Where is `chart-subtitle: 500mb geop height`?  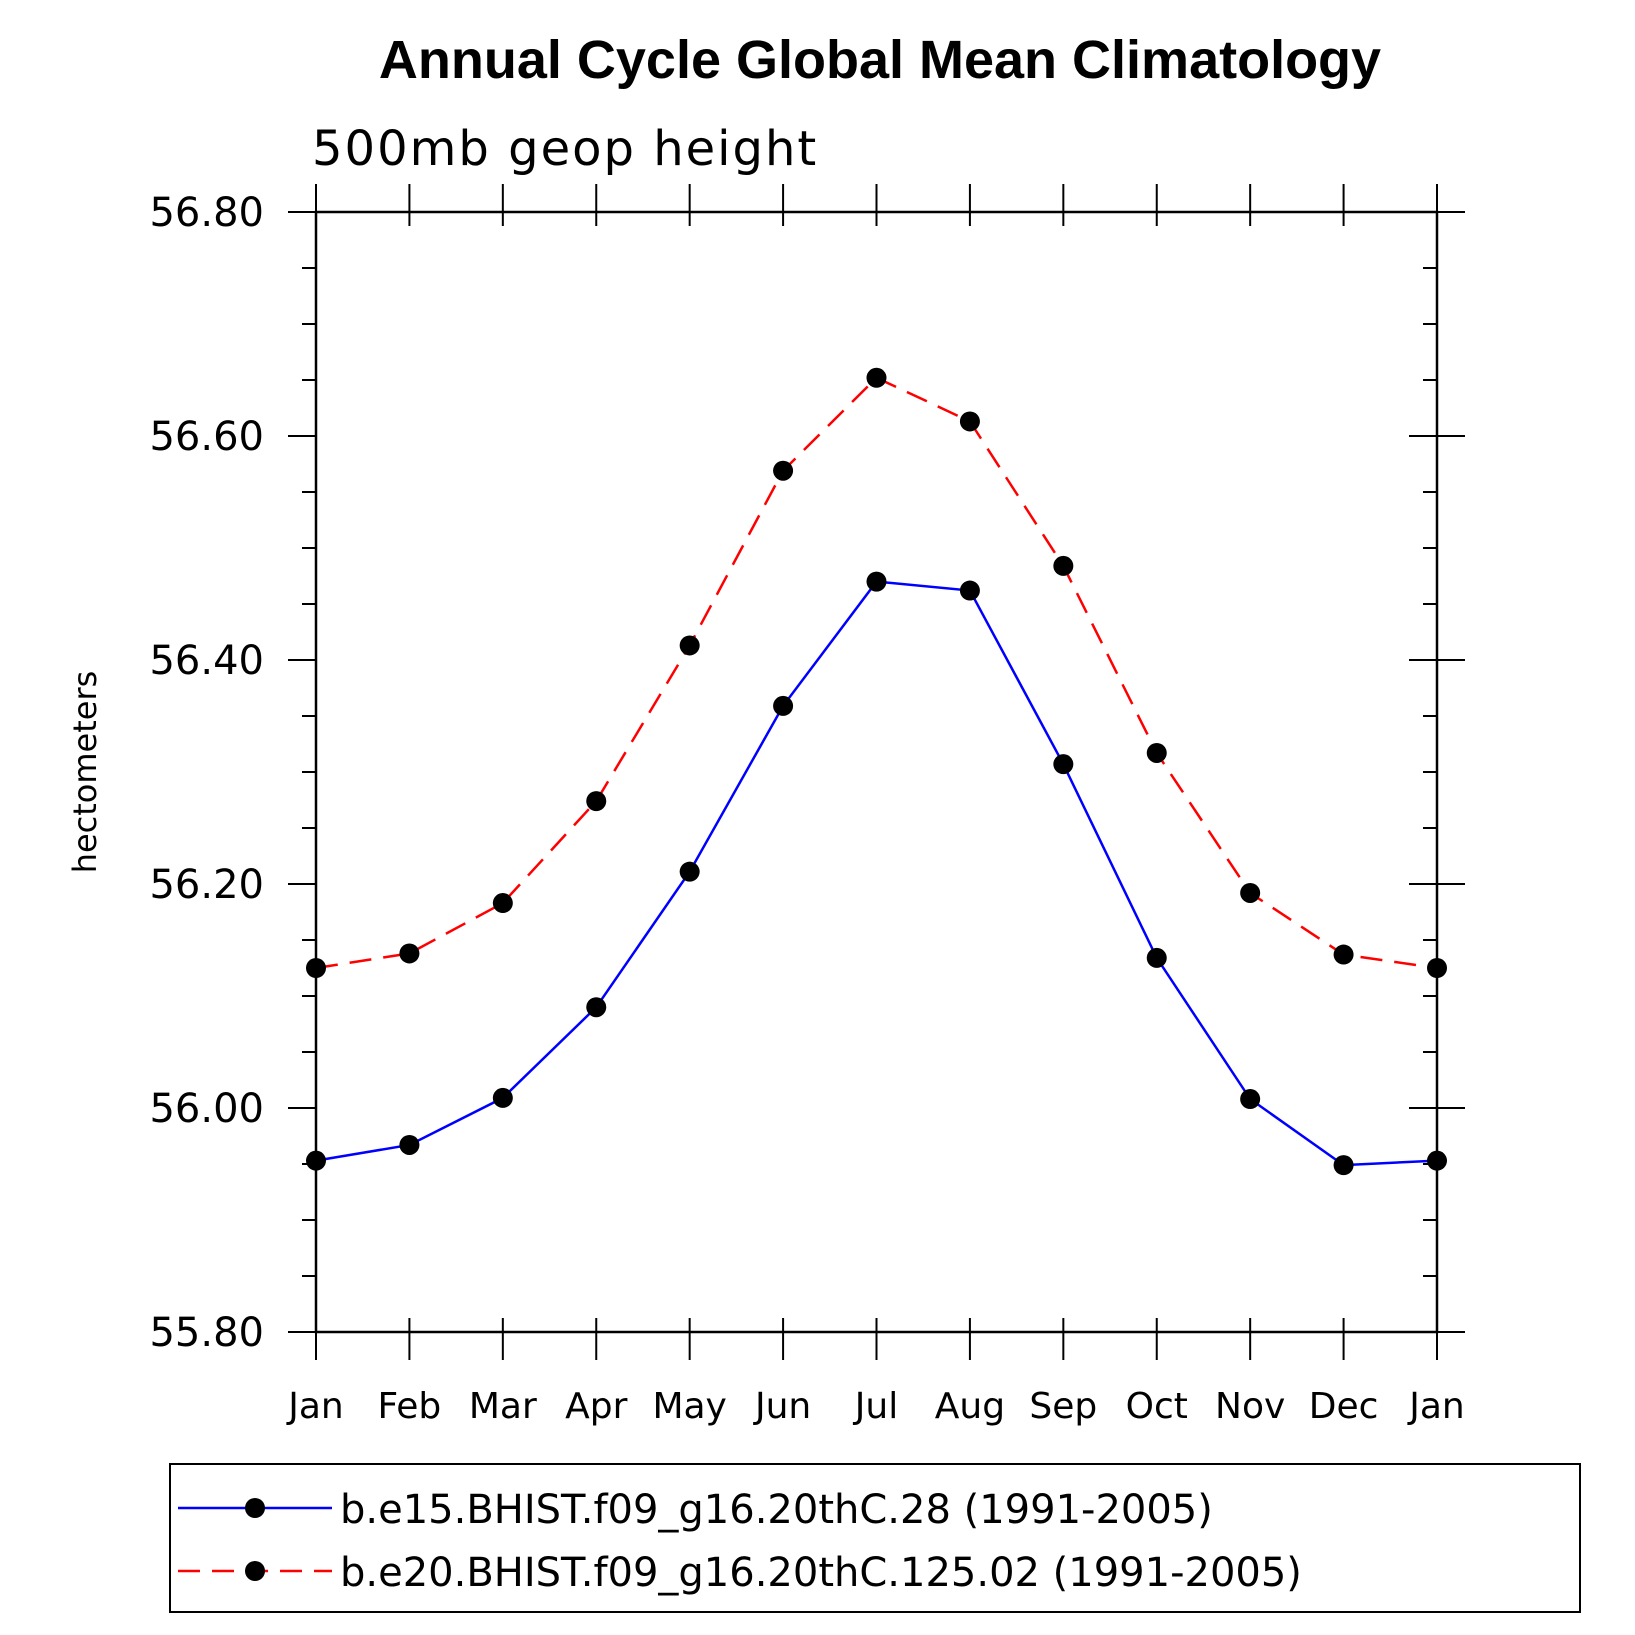
chart-subtitle: 500mb geop height is located at coordinates (565, 149).